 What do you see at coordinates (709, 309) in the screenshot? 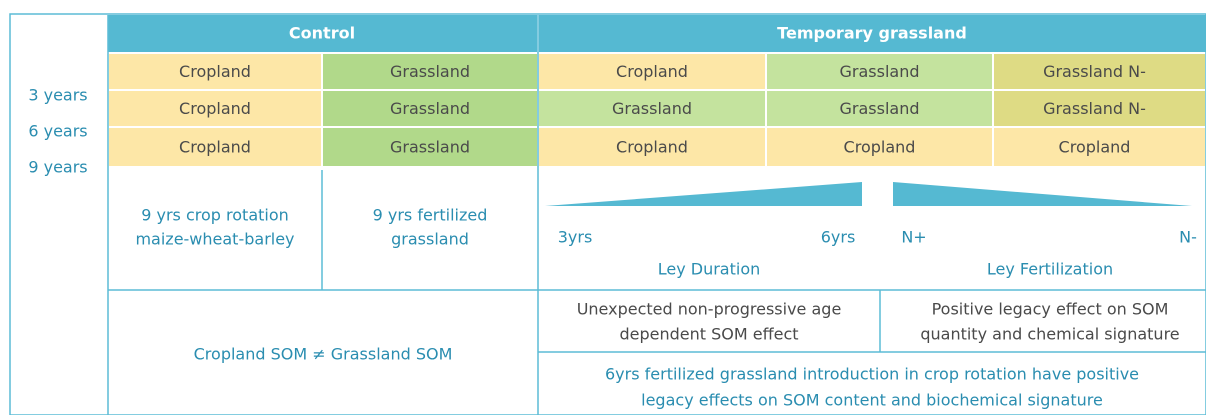
I see `finding: Unexpected non-progressive age` at bounding box center [709, 309].